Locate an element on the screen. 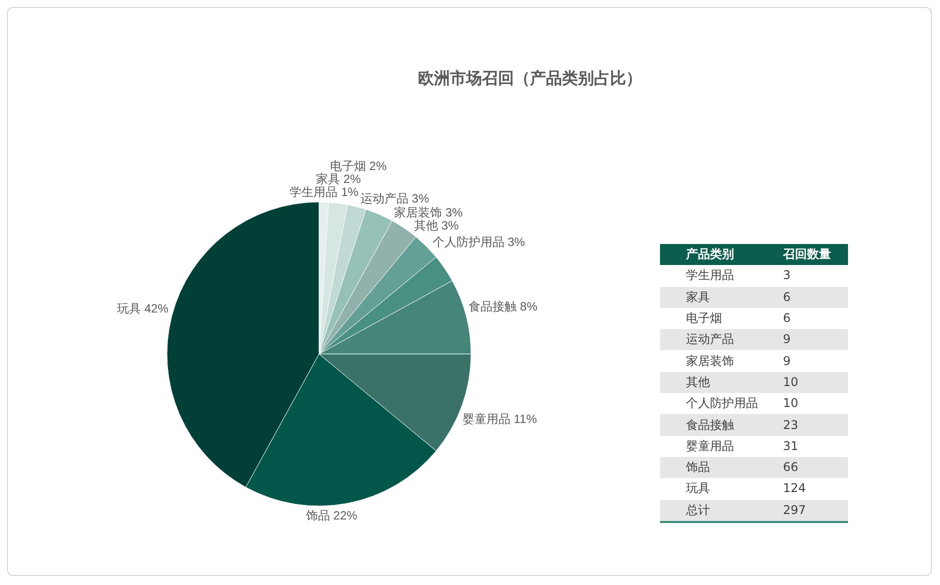 This screenshot has width=940, height=585. data-label: 31 is located at coordinates (791, 446).